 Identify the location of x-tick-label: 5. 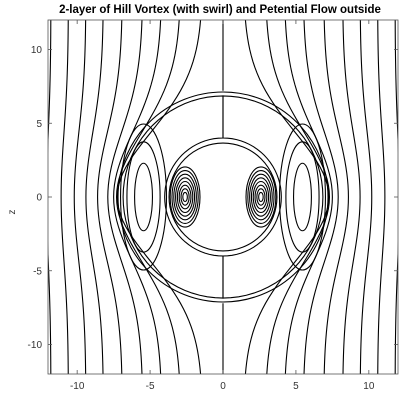
(296, 386).